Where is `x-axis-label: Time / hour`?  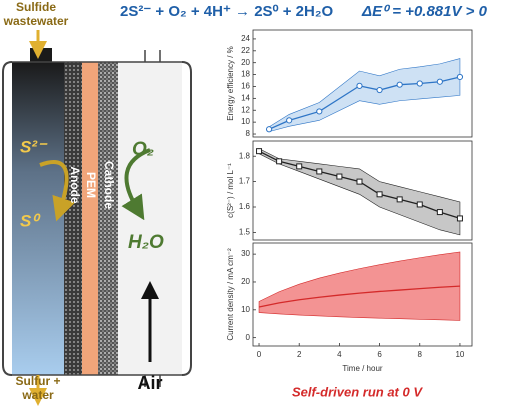
x-axis-label: Time / hour is located at coordinates (362, 368).